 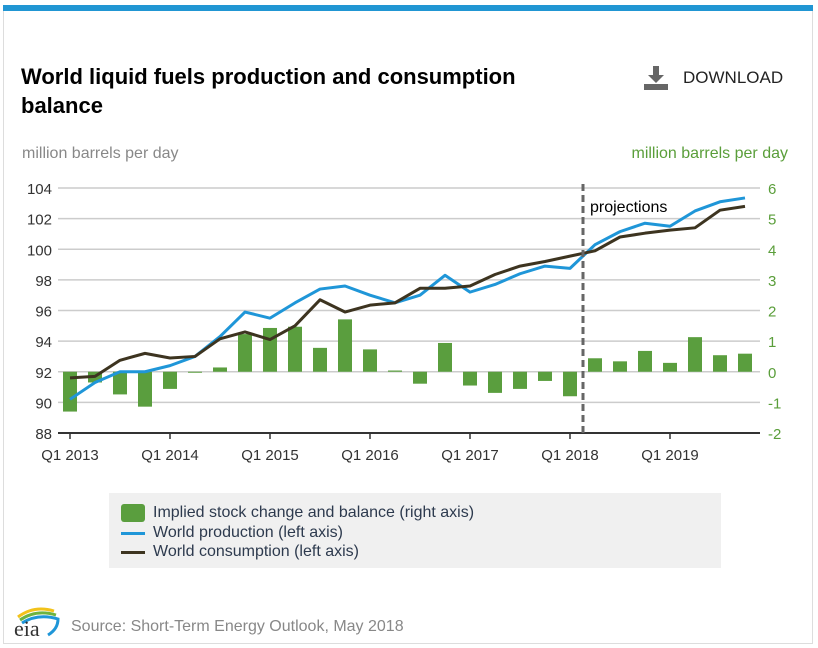 What do you see at coordinates (772, 250) in the screenshot?
I see `right-tick-label: 4` at bounding box center [772, 250].